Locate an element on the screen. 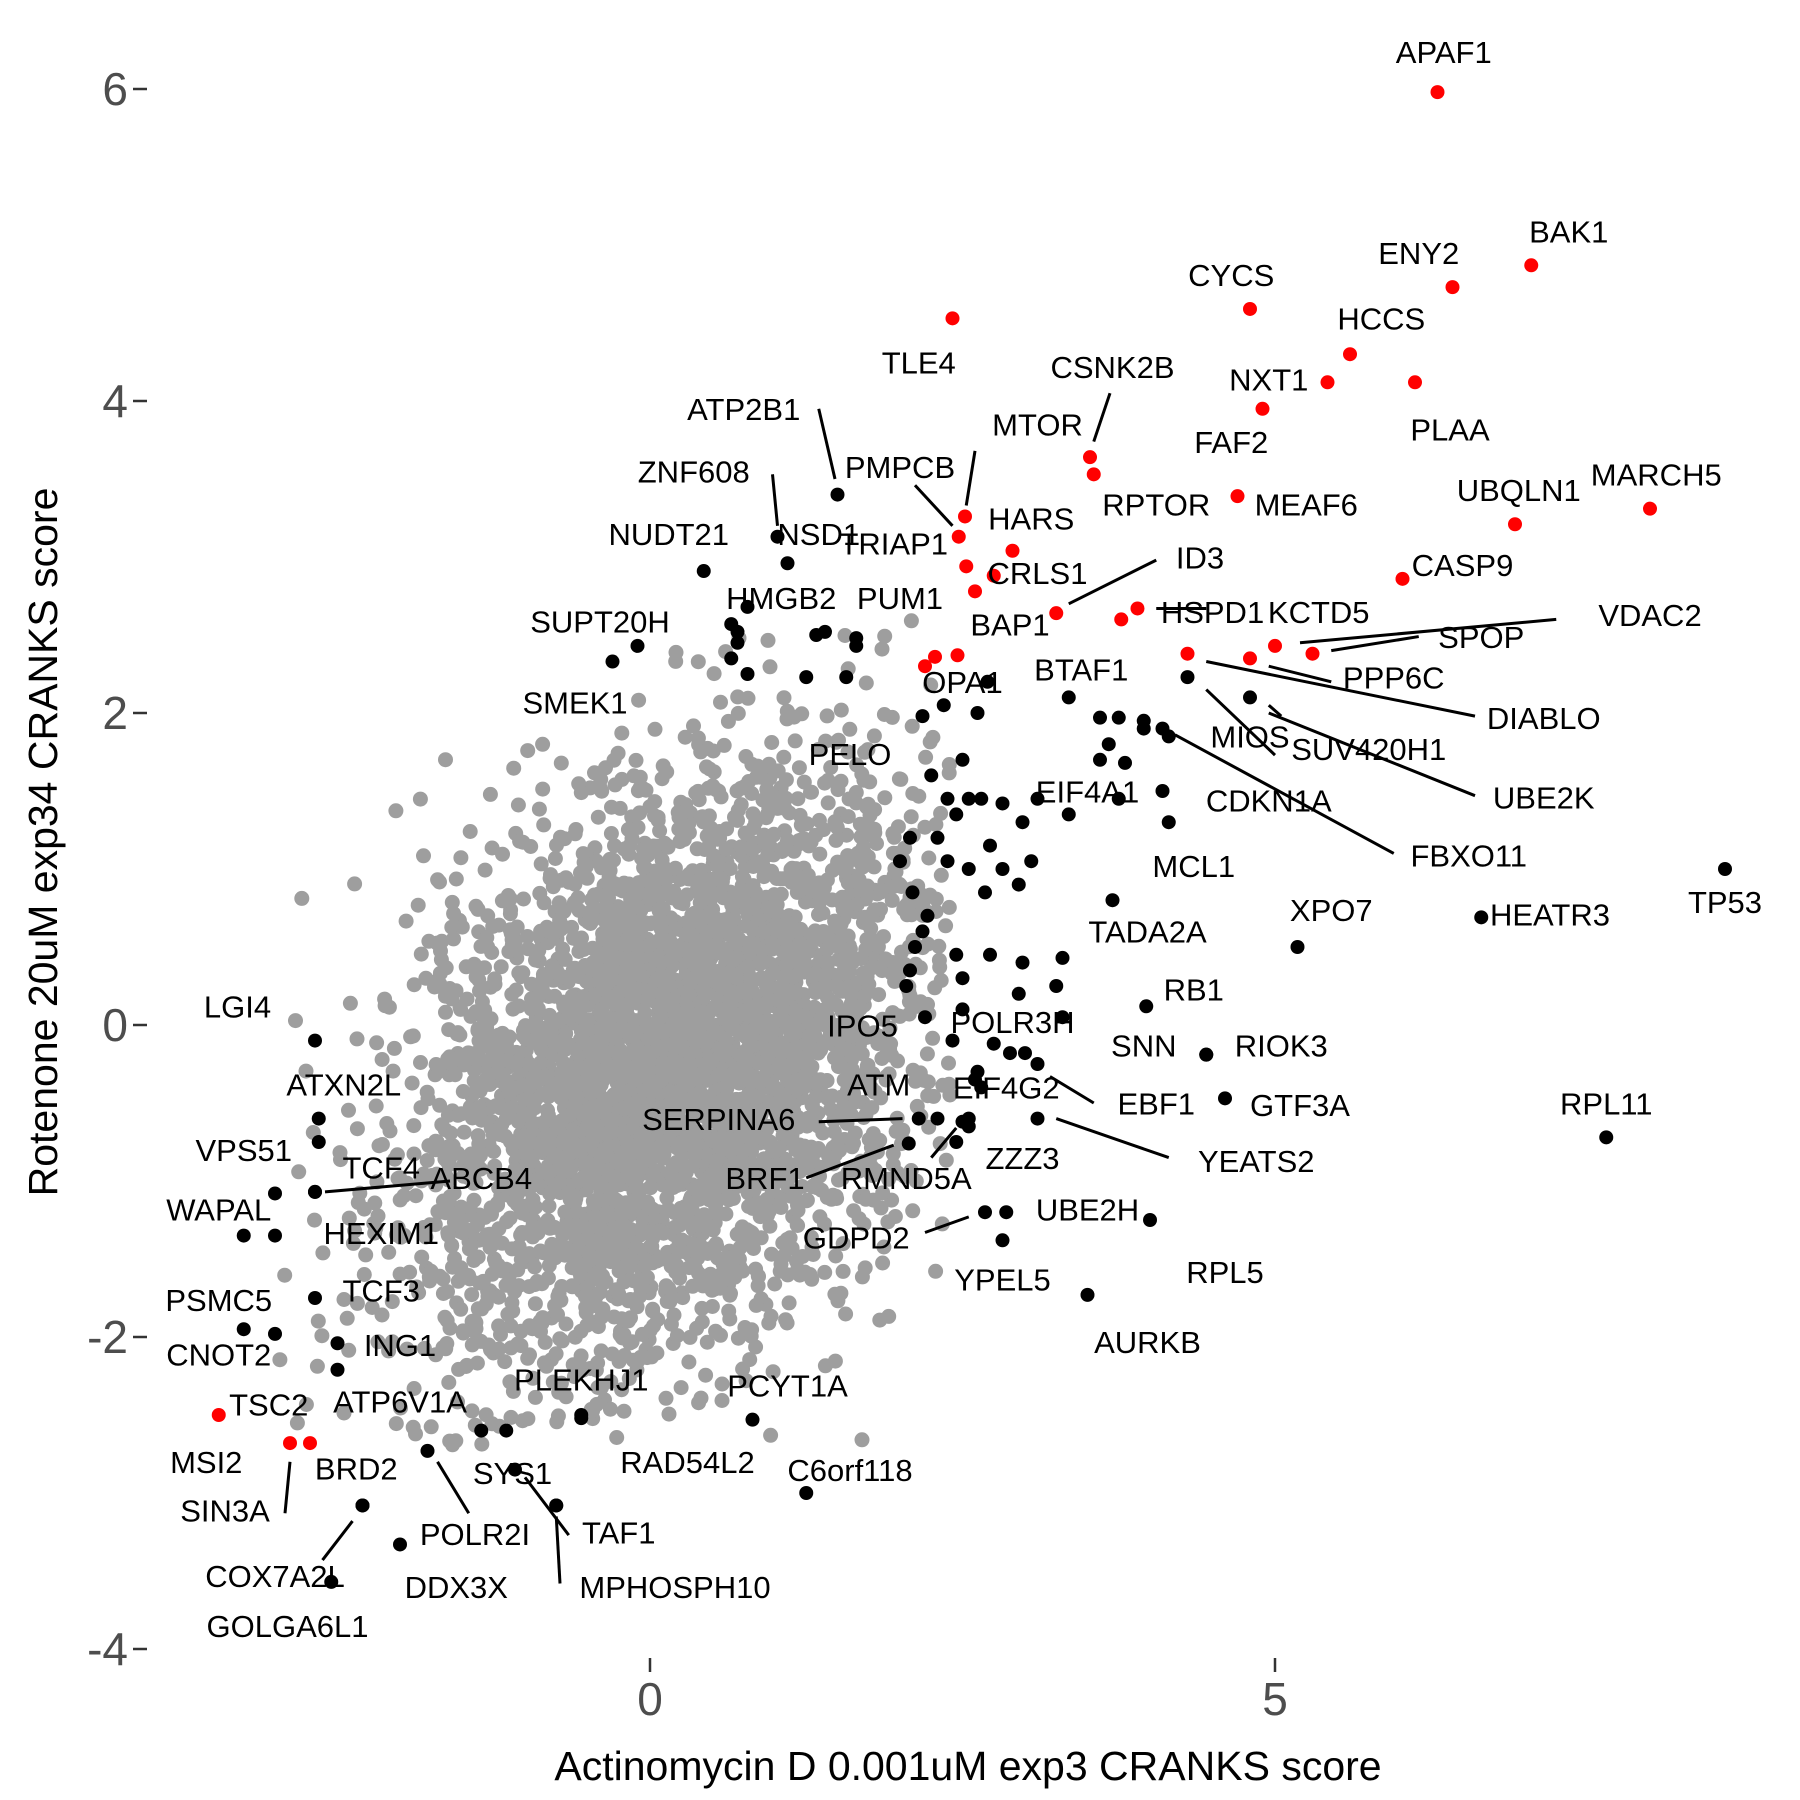 Image resolution: width=1800 pixels, height=1800 pixels. point-label: PUM1 is located at coordinates (900, 598).